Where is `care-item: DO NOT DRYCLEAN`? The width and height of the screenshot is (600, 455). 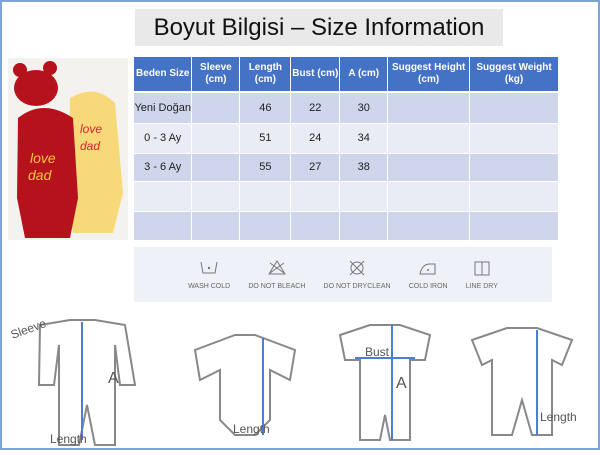 care-item: DO NOT DRYCLEAN is located at coordinates (357, 274).